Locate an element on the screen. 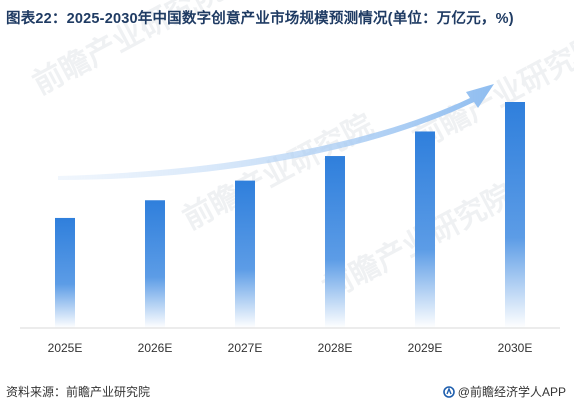  x-tick-label: 2029E is located at coordinates (425, 348).